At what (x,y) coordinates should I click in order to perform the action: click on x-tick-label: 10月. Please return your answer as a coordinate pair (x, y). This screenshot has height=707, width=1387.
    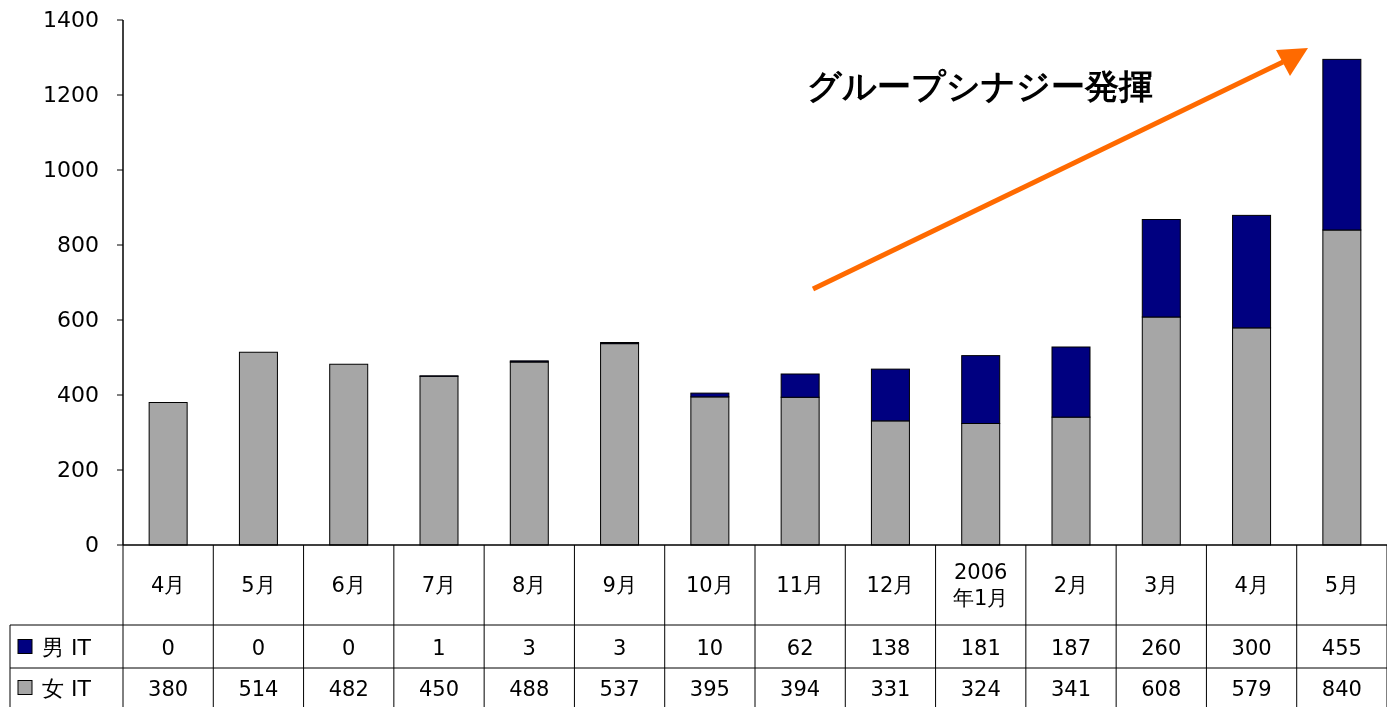
    Looking at the image, I should click on (709, 585).